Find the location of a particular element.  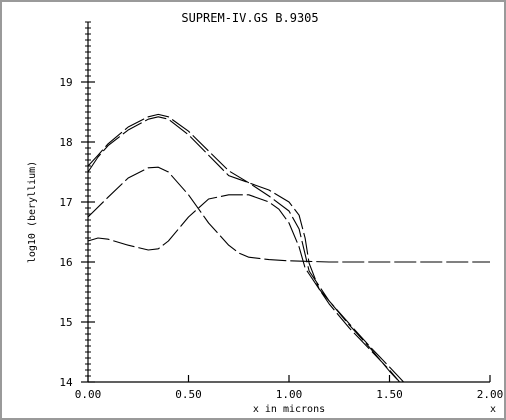

x-tick-label: 1.00 is located at coordinates (289, 394).